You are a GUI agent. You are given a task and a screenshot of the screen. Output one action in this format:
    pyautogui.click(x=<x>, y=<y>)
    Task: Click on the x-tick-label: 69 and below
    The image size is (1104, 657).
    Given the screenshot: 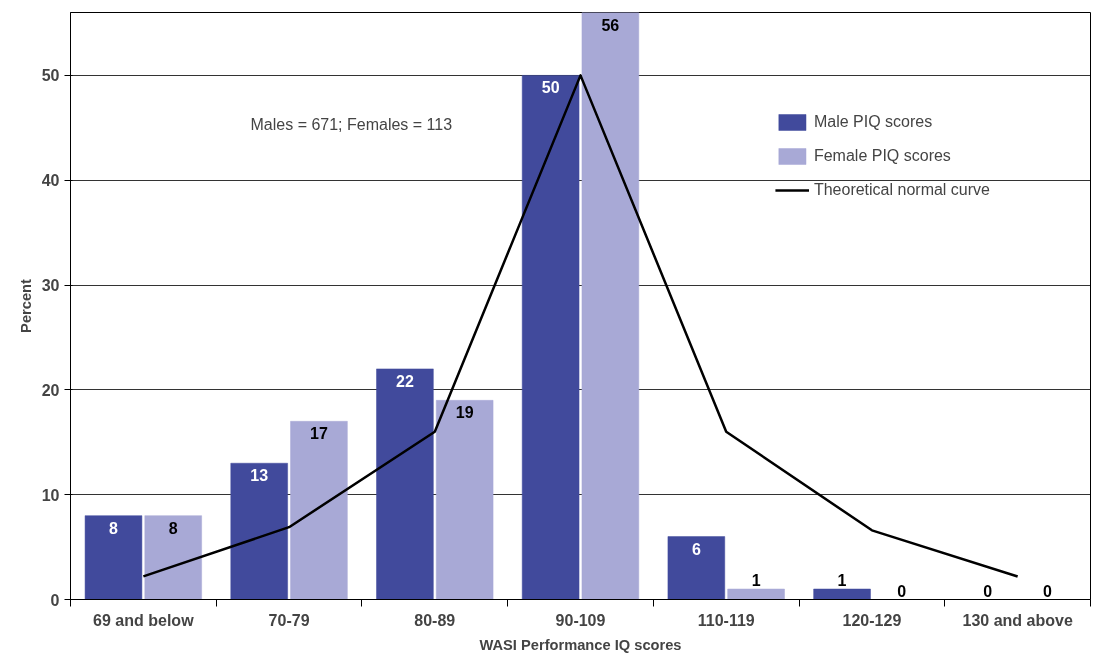 What is the action you would take?
    pyautogui.click(x=144, y=620)
    